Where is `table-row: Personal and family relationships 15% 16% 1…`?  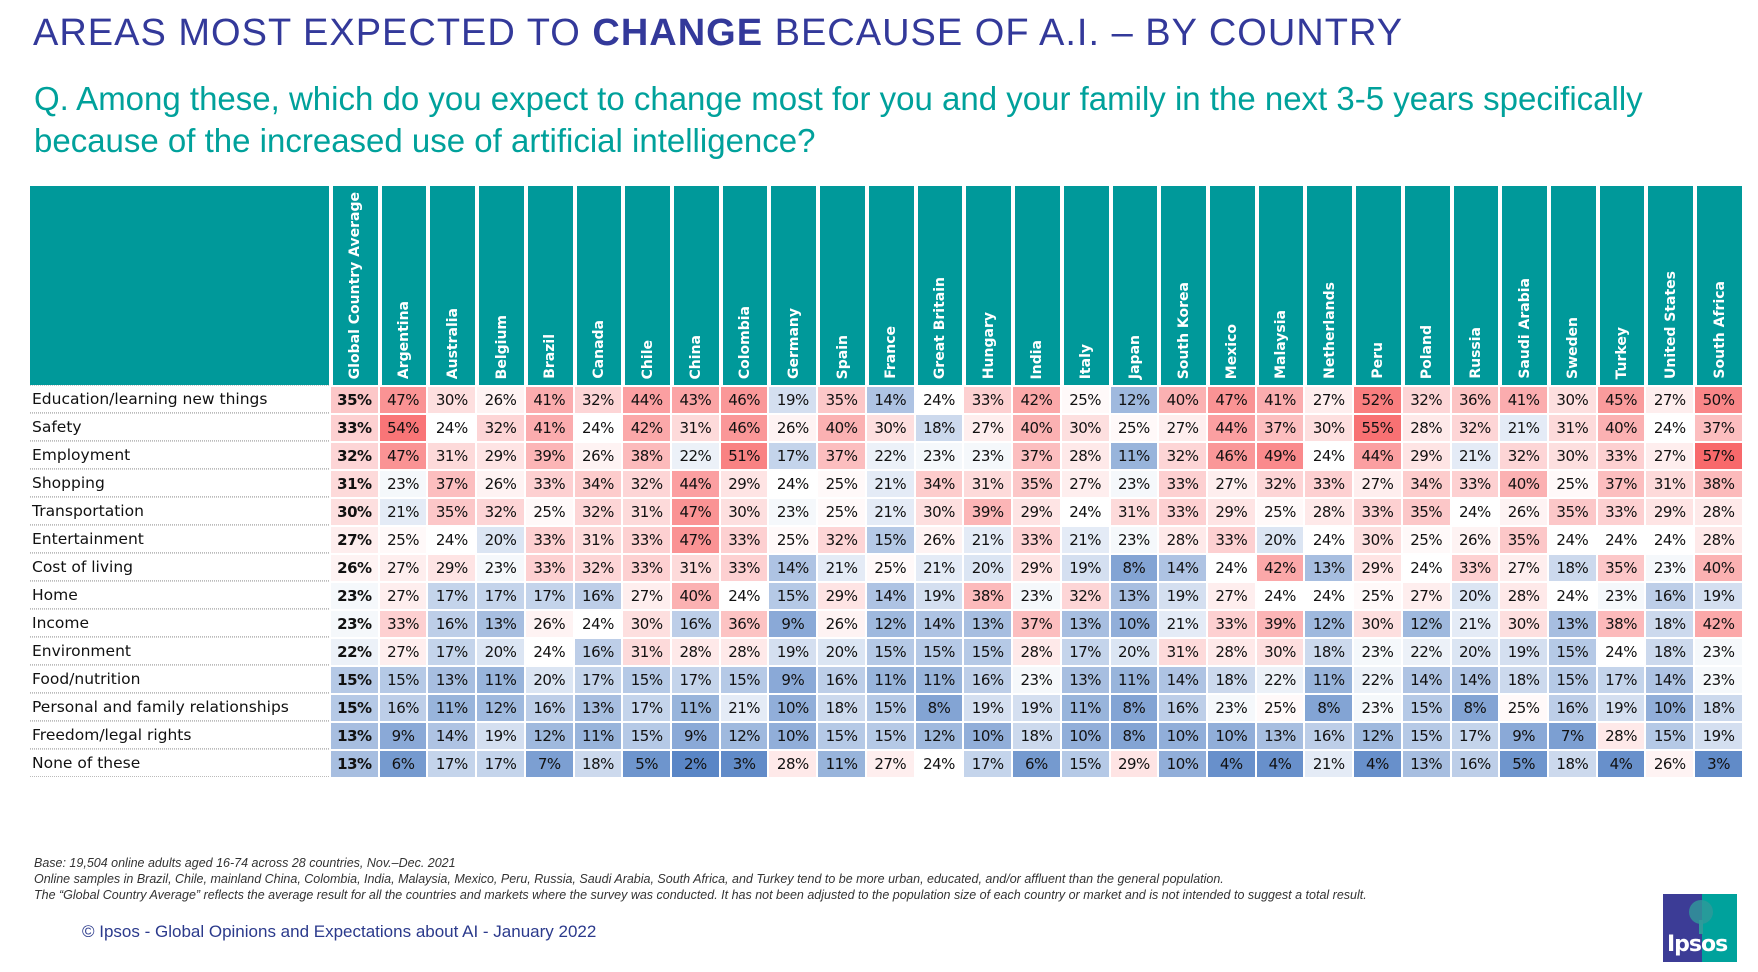 table-row: Personal and family relationships 15% 16% 1… is located at coordinates (886, 707).